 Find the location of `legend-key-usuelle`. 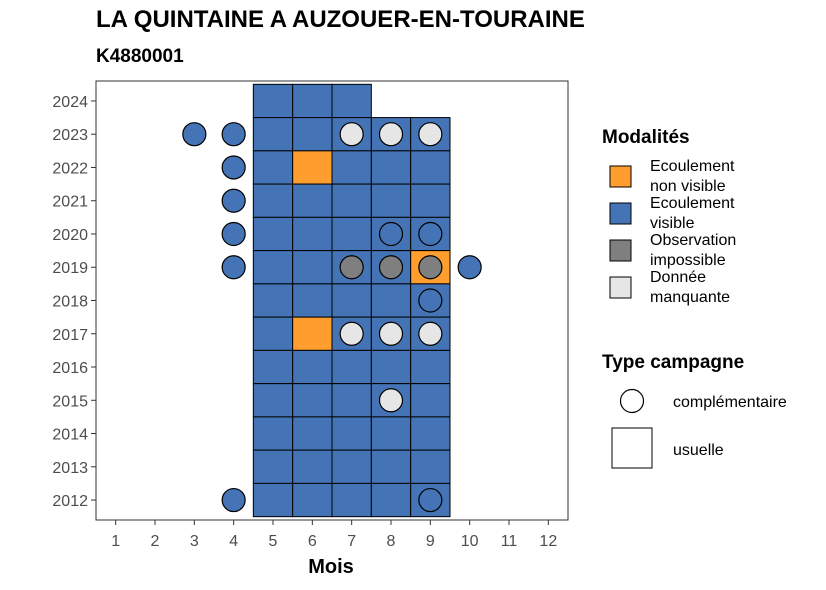

legend-key-usuelle is located at coordinates (632, 448).